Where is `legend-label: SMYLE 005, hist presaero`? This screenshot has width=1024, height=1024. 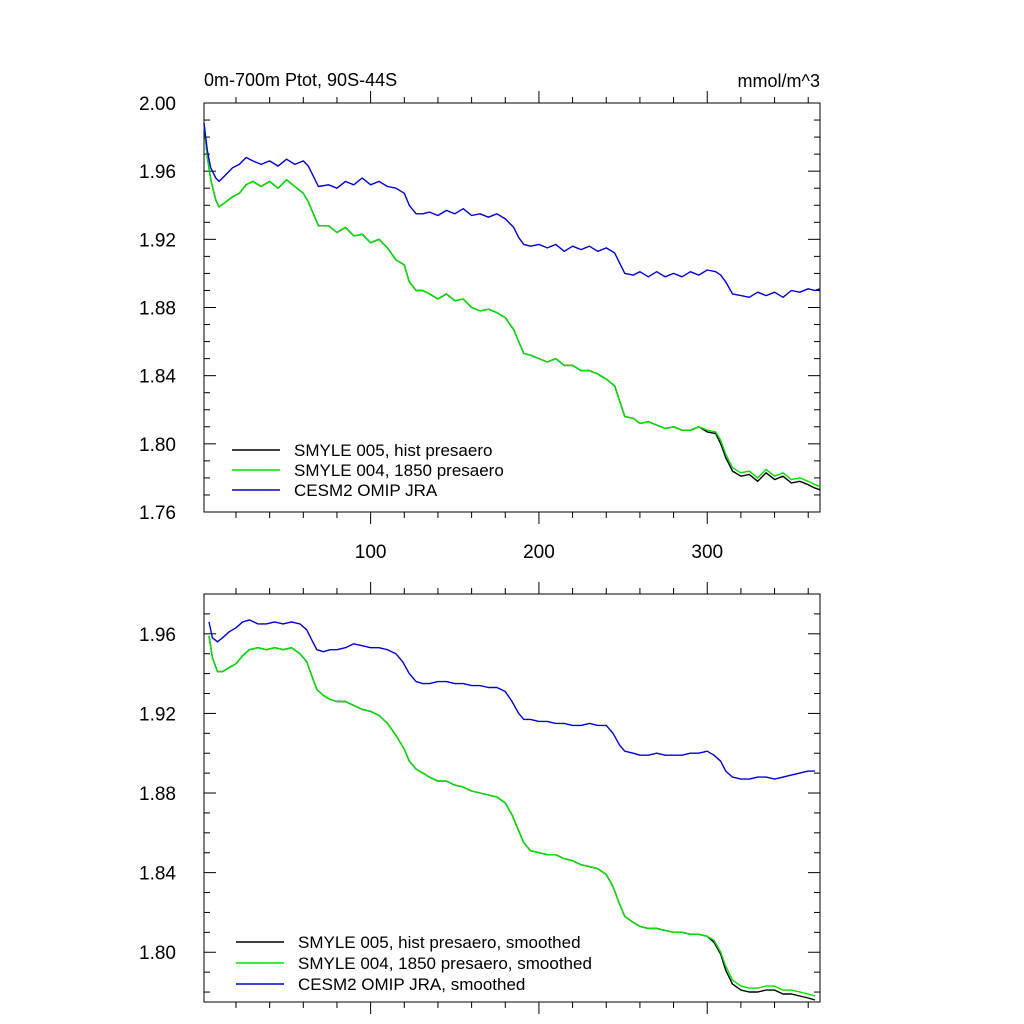 legend-label: SMYLE 005, hist presaero is located at coordinates (393, 450).